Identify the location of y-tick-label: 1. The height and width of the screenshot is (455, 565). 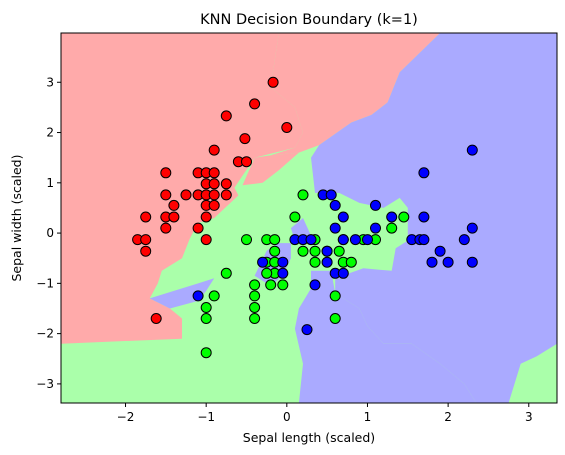
(50, 183).